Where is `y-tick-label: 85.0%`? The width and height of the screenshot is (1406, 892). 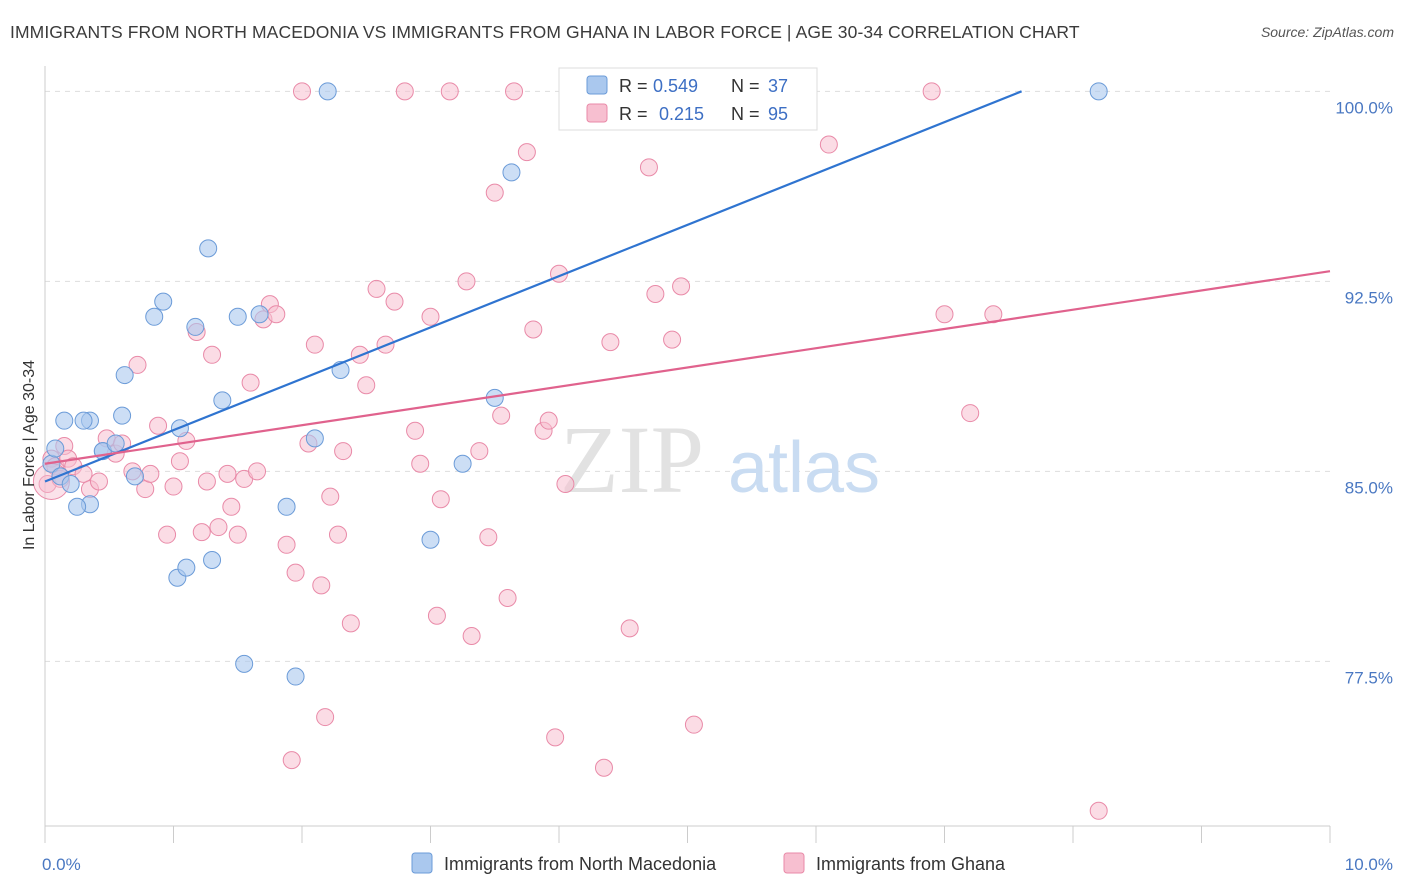 y-tick-label: 85.0% is located at coordinates (1369, 487).